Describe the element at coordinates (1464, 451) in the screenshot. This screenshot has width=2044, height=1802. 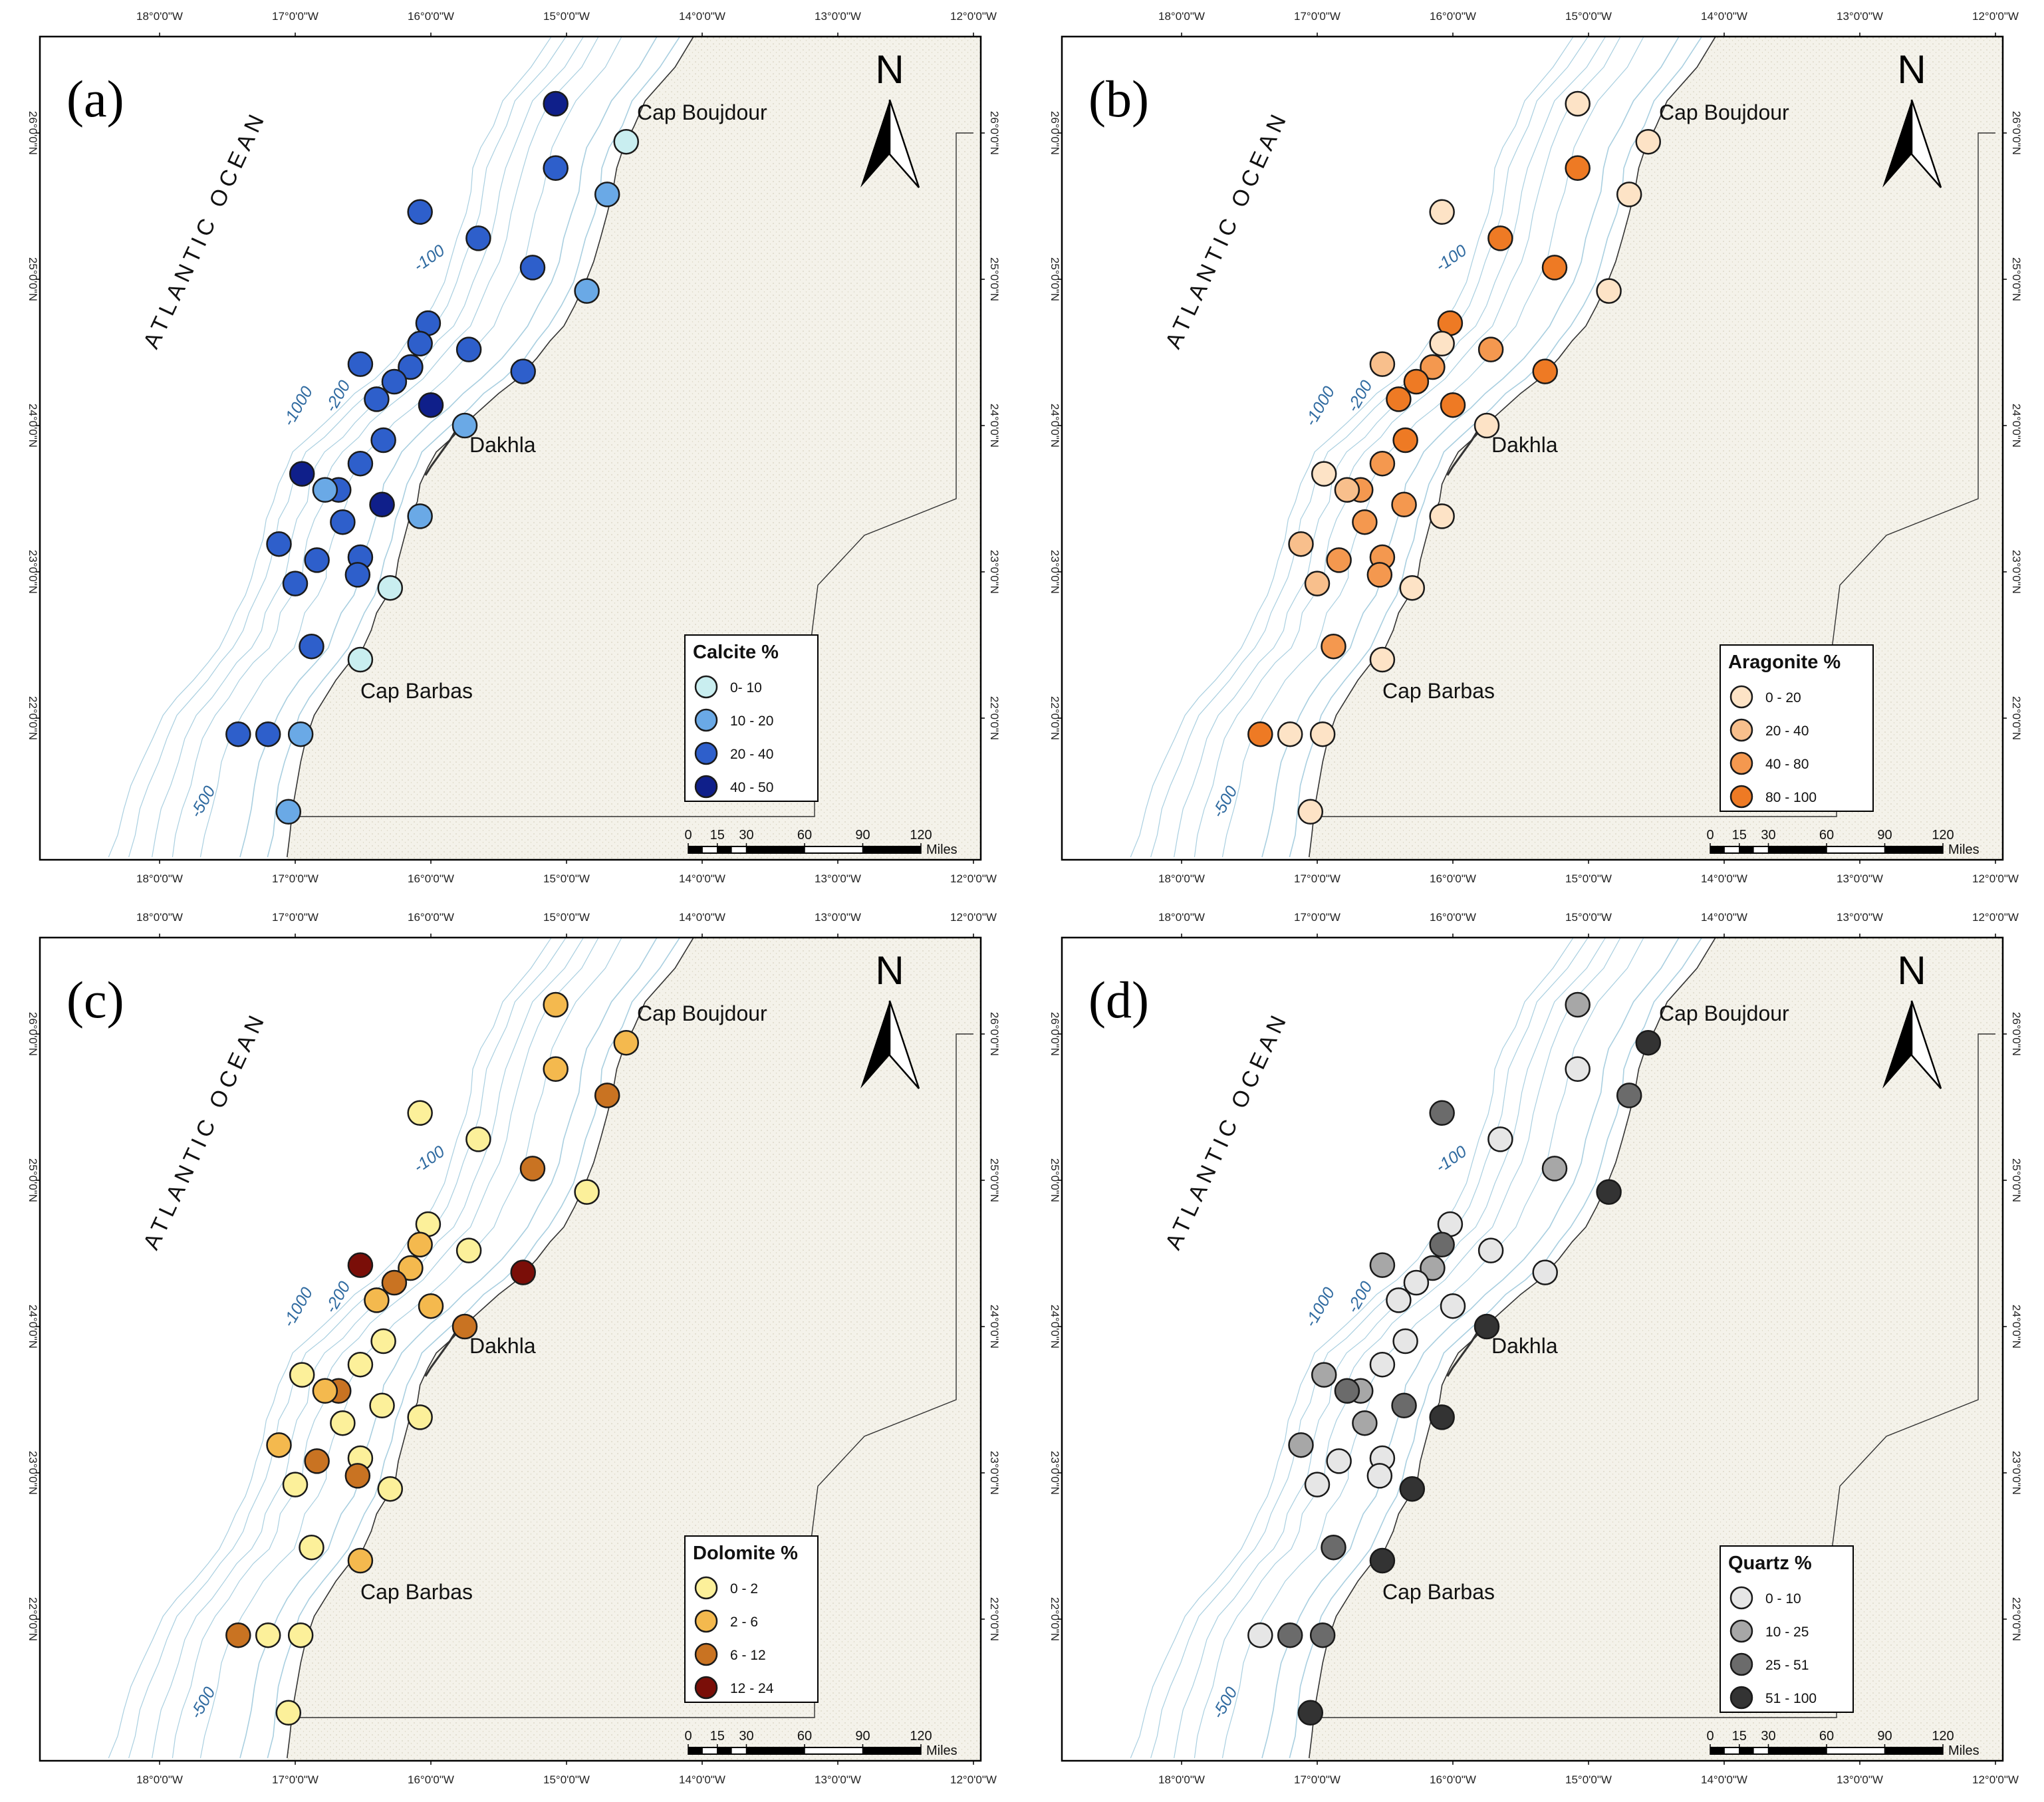
I see `dakhla-peninsula` at that location.